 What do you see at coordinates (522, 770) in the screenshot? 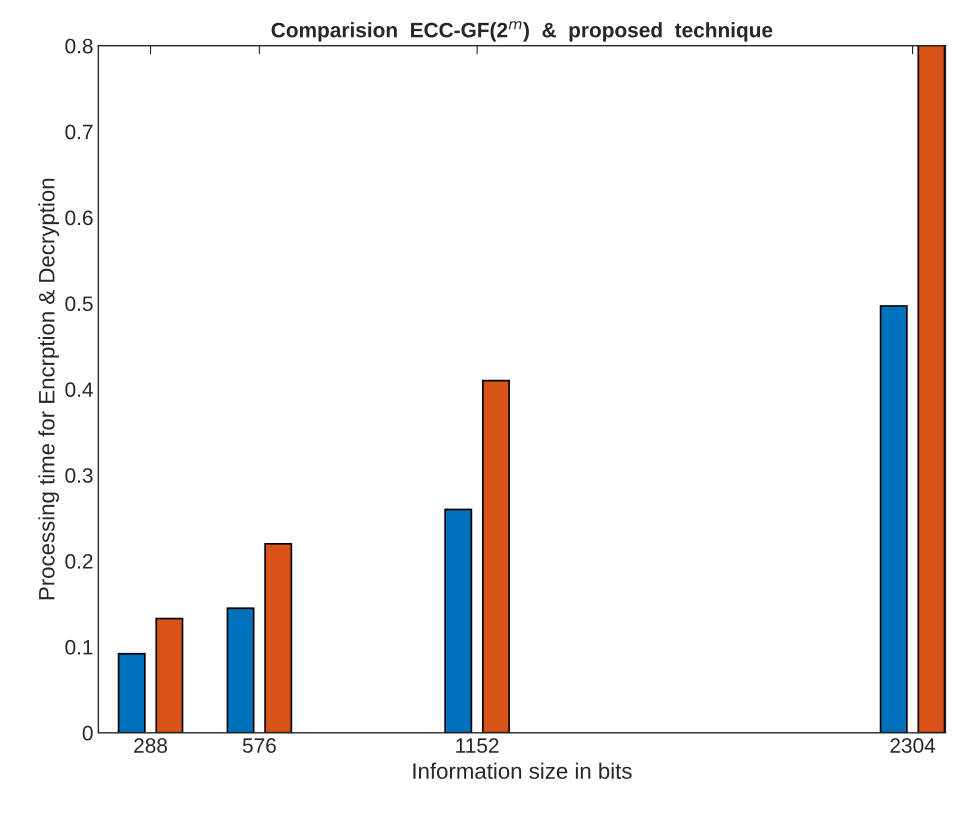
I see `x-axis-title: Information size in bits` at bounding box center [522, 770].